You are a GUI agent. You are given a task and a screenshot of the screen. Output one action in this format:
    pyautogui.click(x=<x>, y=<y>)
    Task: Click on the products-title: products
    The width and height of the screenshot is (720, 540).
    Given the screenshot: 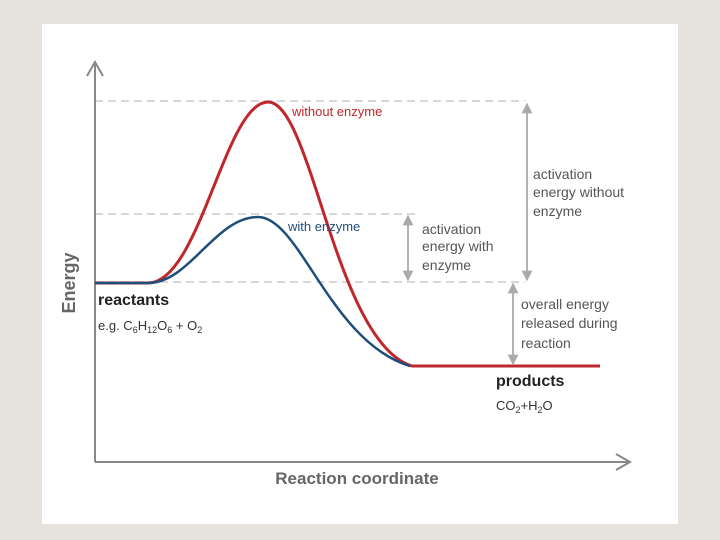 What is the action you would take?
    pyautogui.click(x=530, y=381)
    